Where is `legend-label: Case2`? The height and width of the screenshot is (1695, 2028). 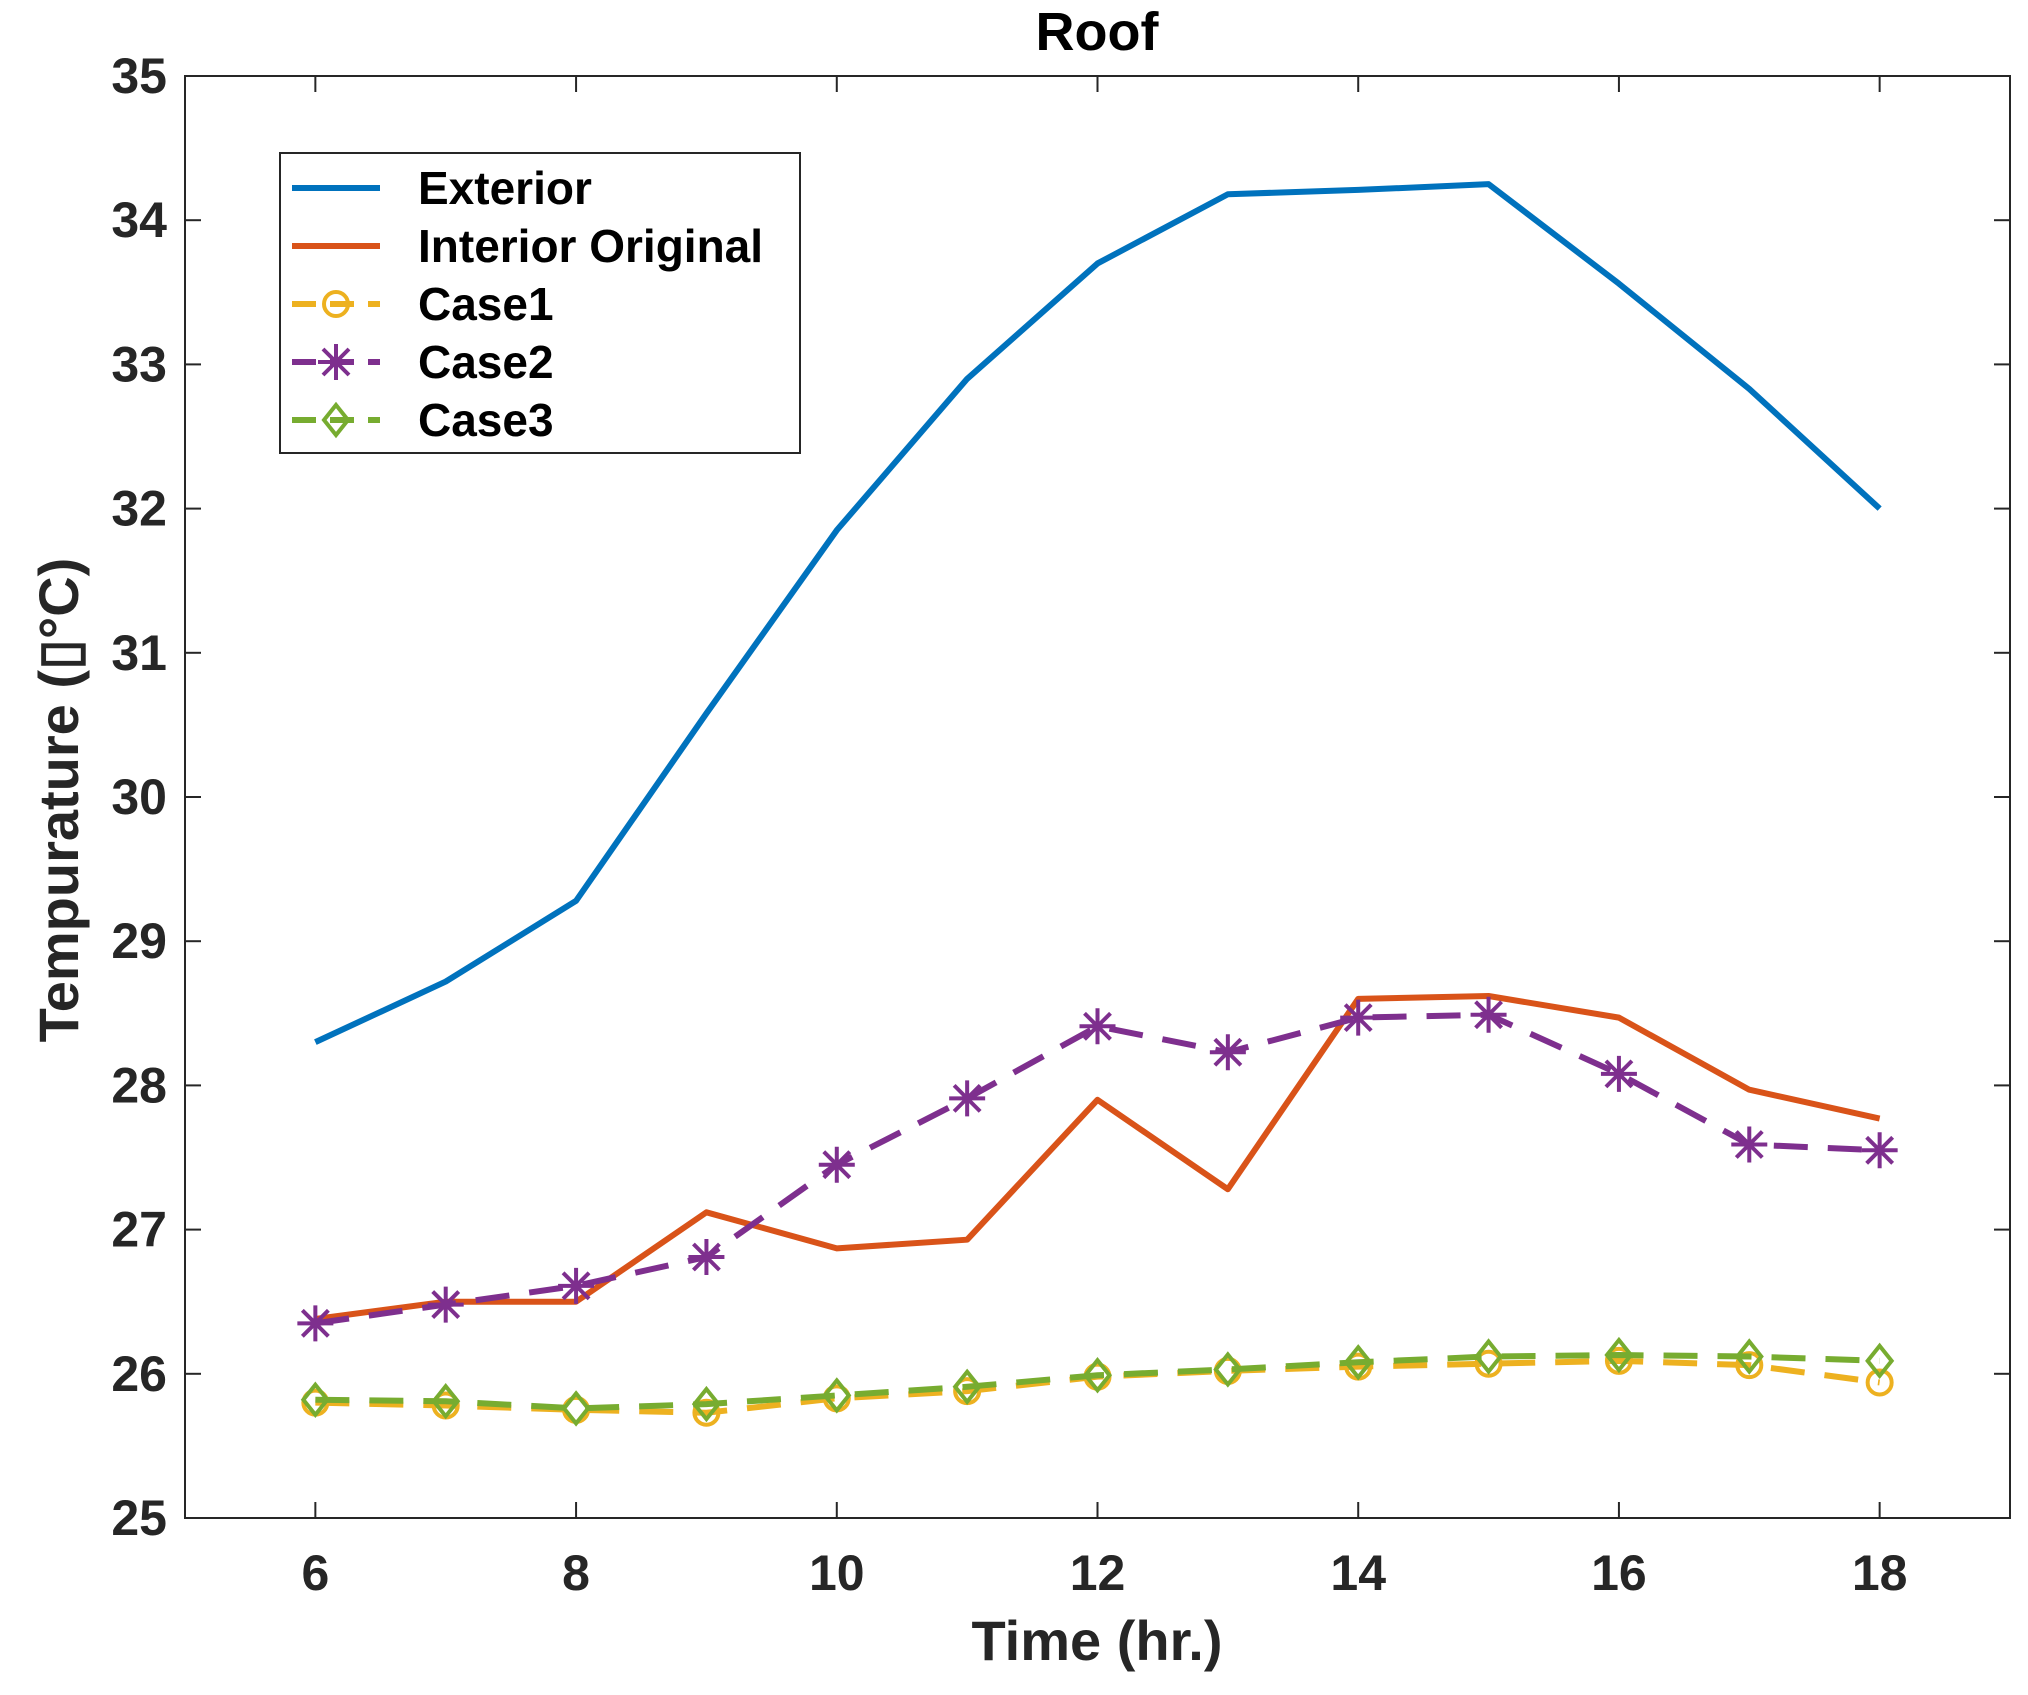 legend-label: Case2 is located at coordinates (486, 362).